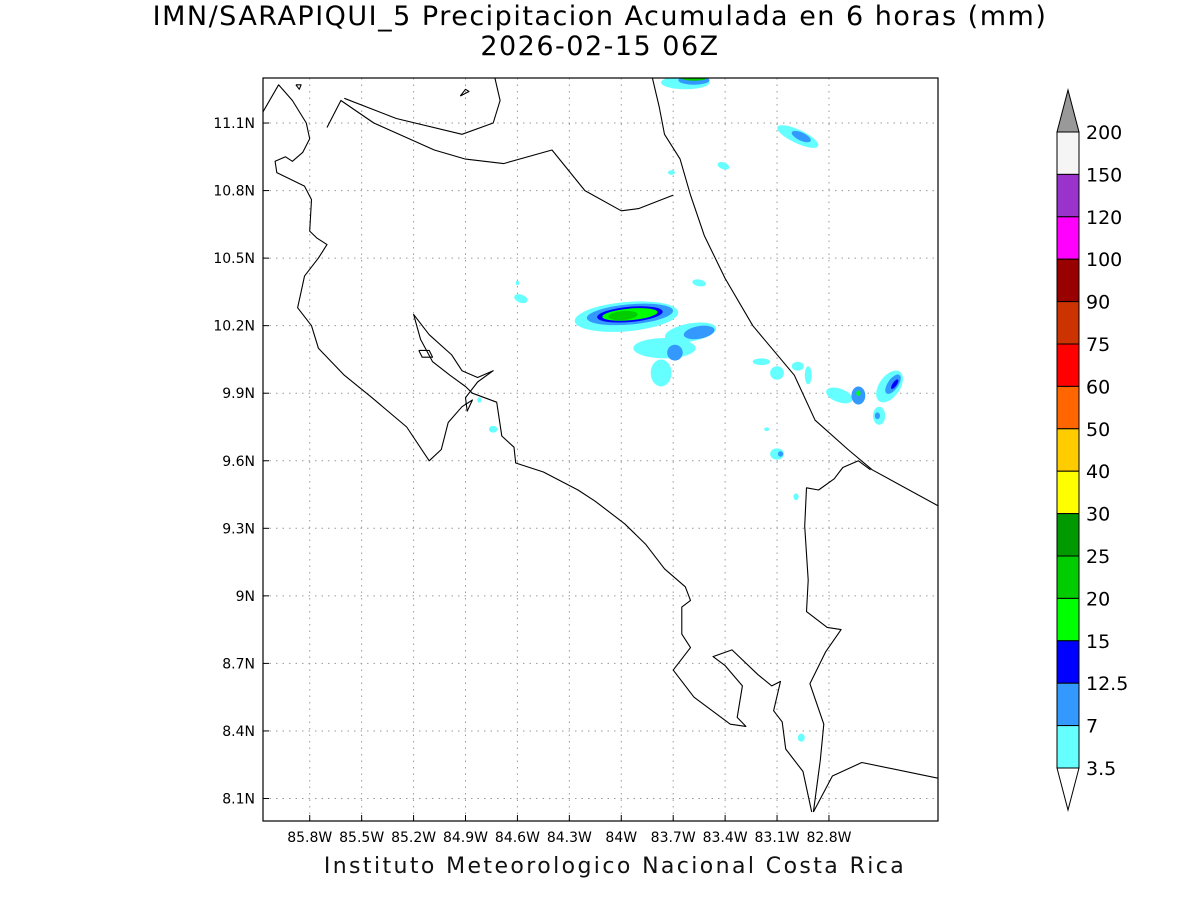  What do you see at coordinates (569, 838) in the screenshot?
I see `lon-tick-label: 84.3W` at bounding box center [569, 838].